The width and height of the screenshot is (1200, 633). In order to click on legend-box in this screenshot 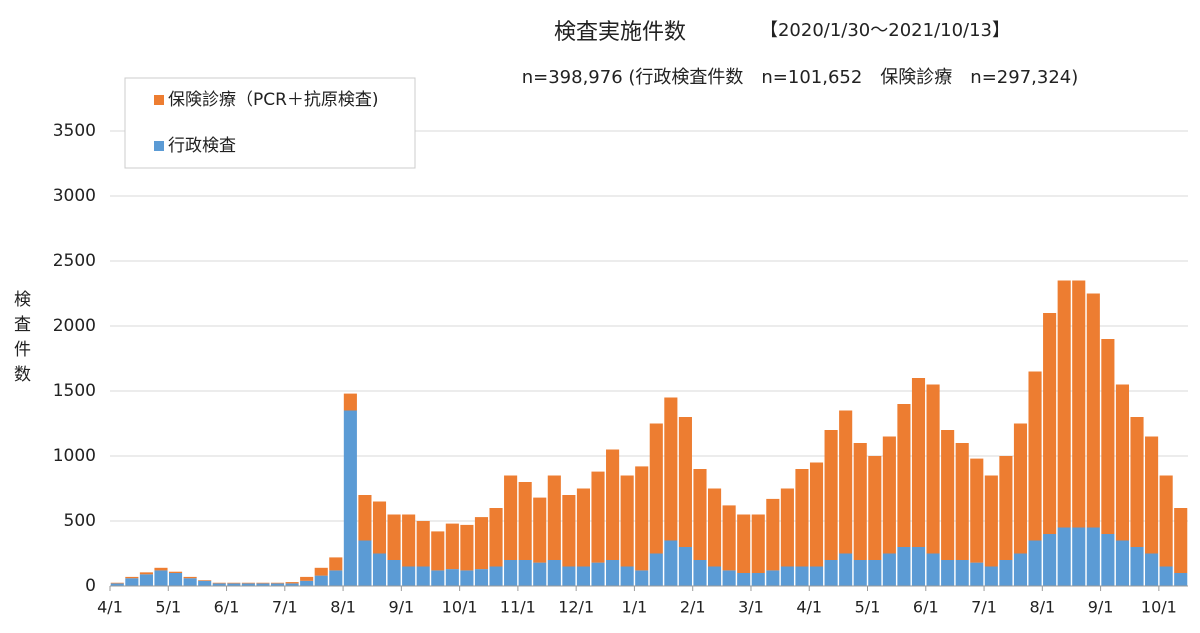, I will do `click(270, 123)`.